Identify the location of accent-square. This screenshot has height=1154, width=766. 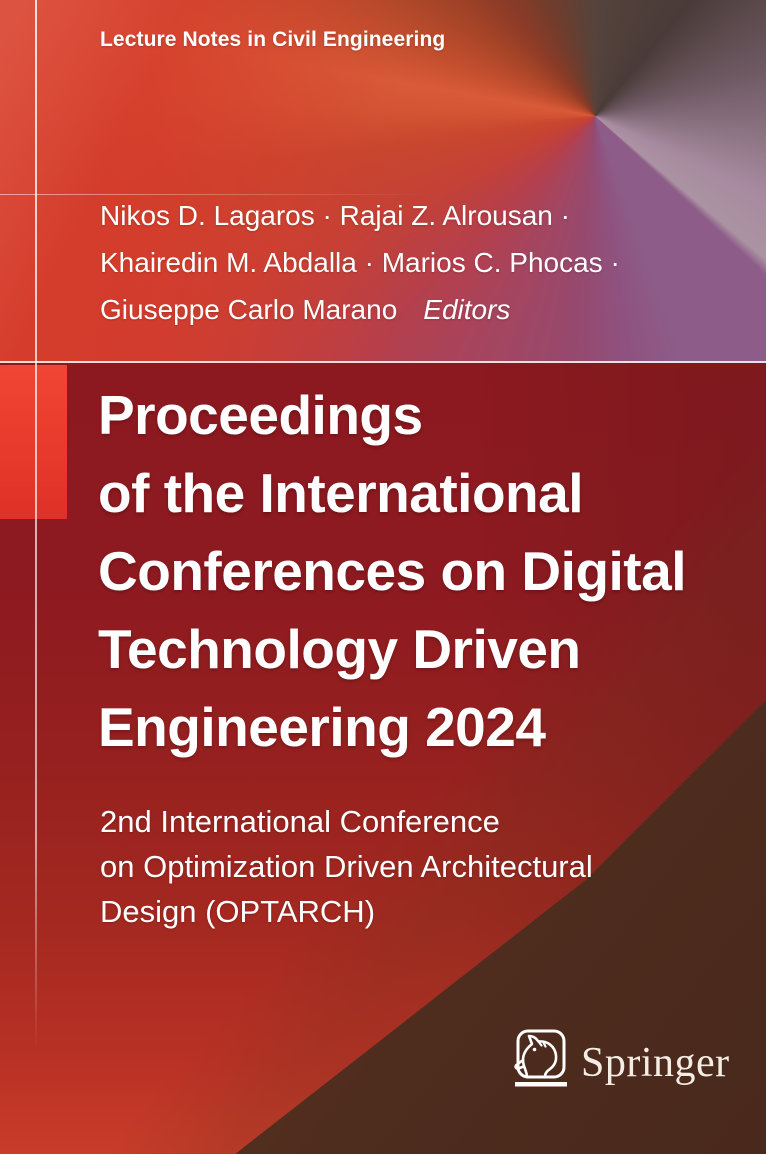
(33, 442).